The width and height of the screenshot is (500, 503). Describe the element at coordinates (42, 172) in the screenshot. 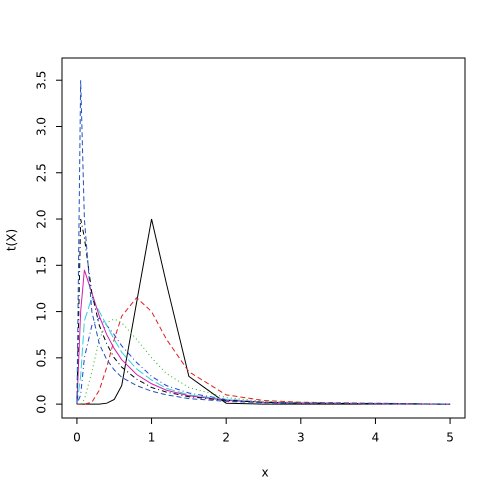

I see `y-tick-label: 2.5` at that location.